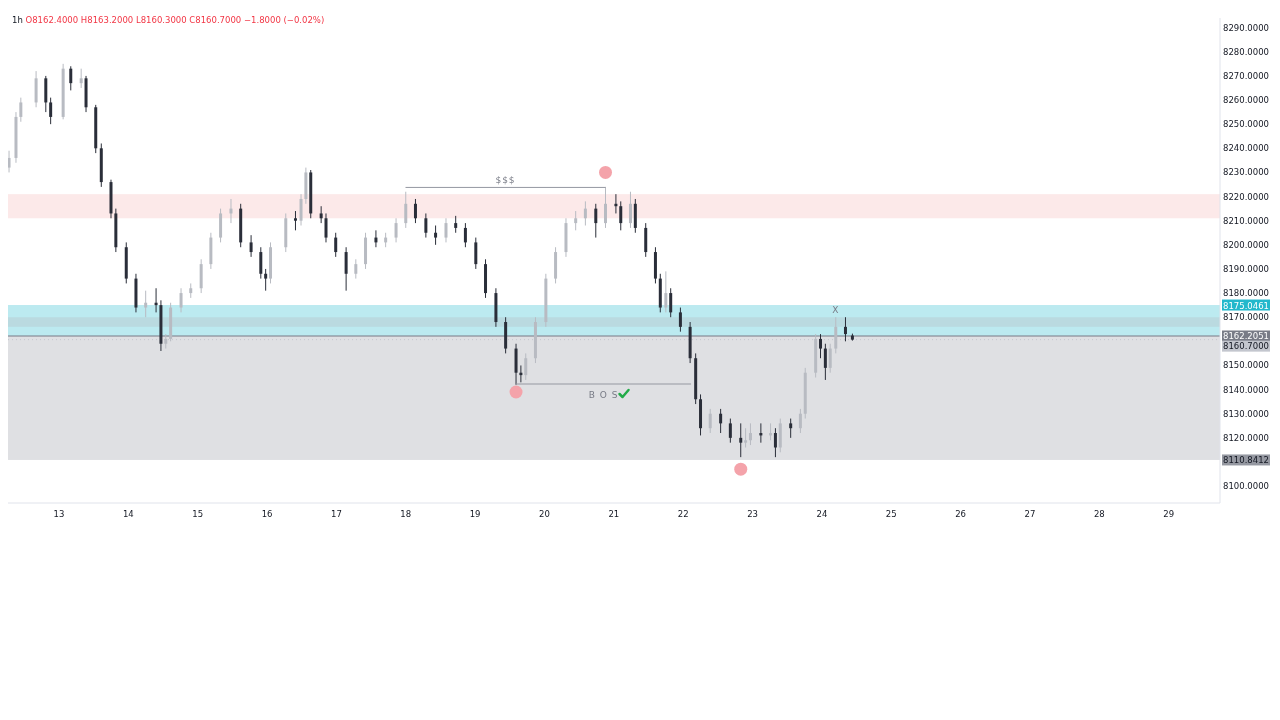  I want to click on x-tick-label: 18, so click(406, 514).